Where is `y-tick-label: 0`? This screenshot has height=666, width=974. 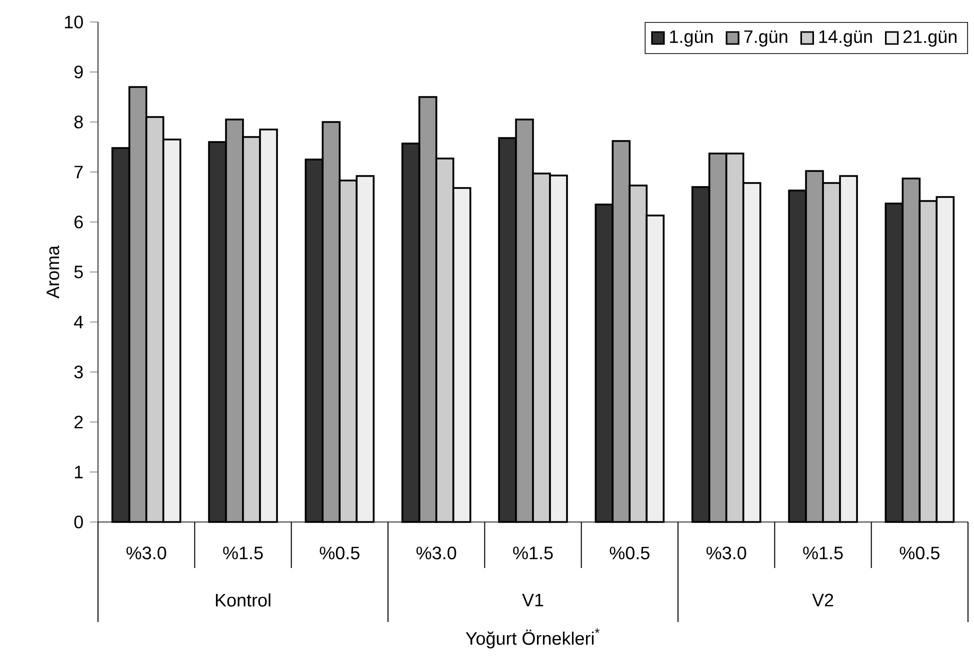
y-tick-label: 0 is located at coordinates (78, 522).